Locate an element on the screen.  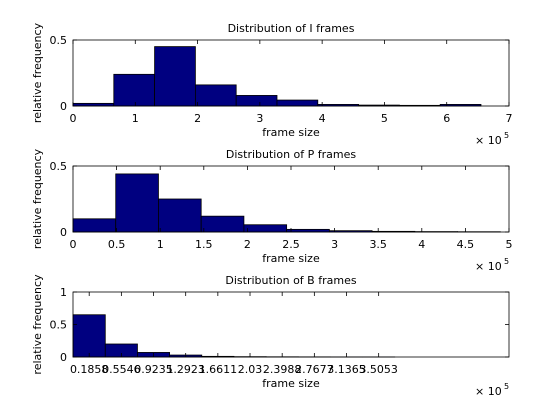
x-tick-label: 4.5 is located at coordinates (466, 244).